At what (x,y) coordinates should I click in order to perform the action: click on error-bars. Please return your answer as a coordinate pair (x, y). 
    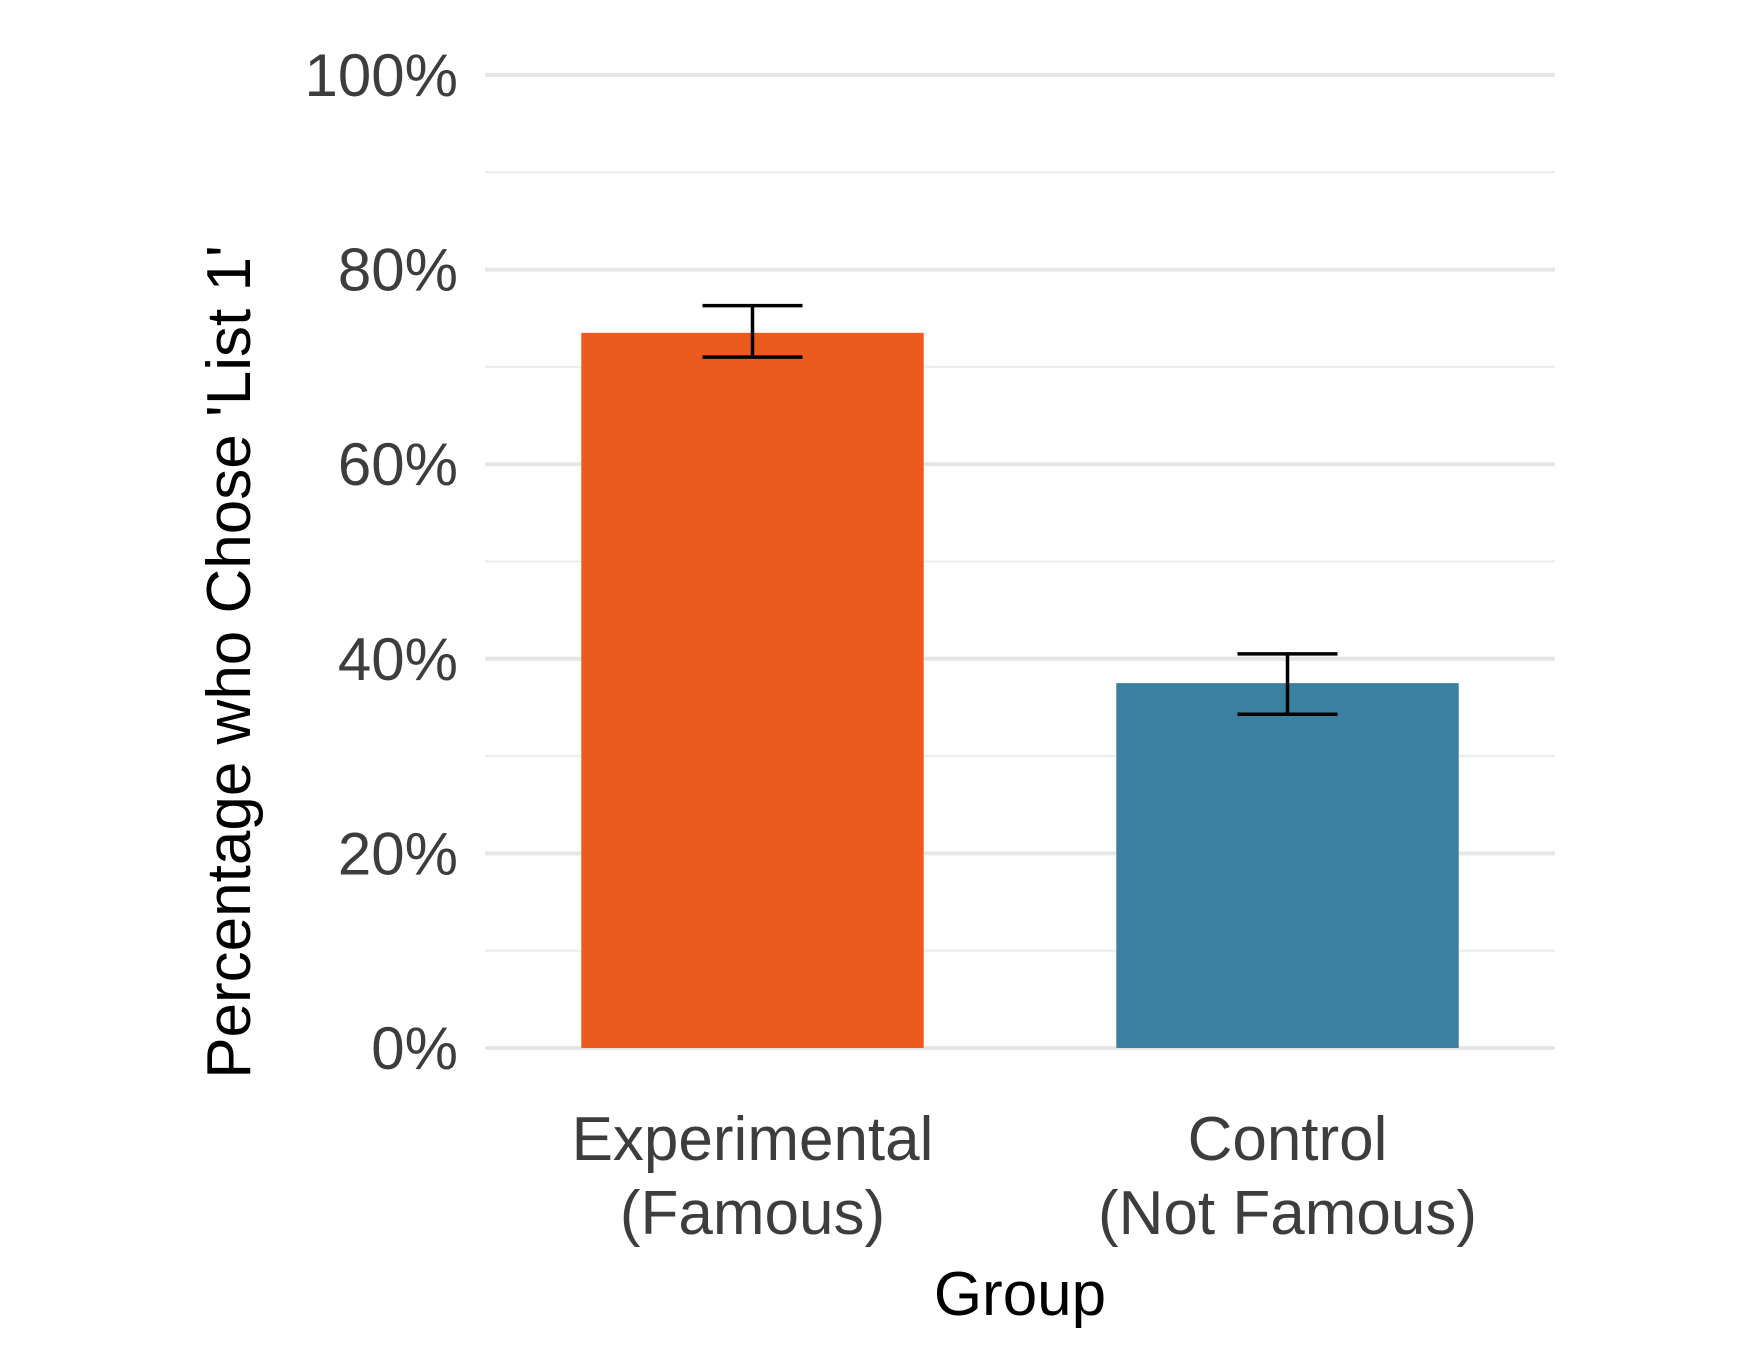
    Looking at the image, I should click on (1020, 510).